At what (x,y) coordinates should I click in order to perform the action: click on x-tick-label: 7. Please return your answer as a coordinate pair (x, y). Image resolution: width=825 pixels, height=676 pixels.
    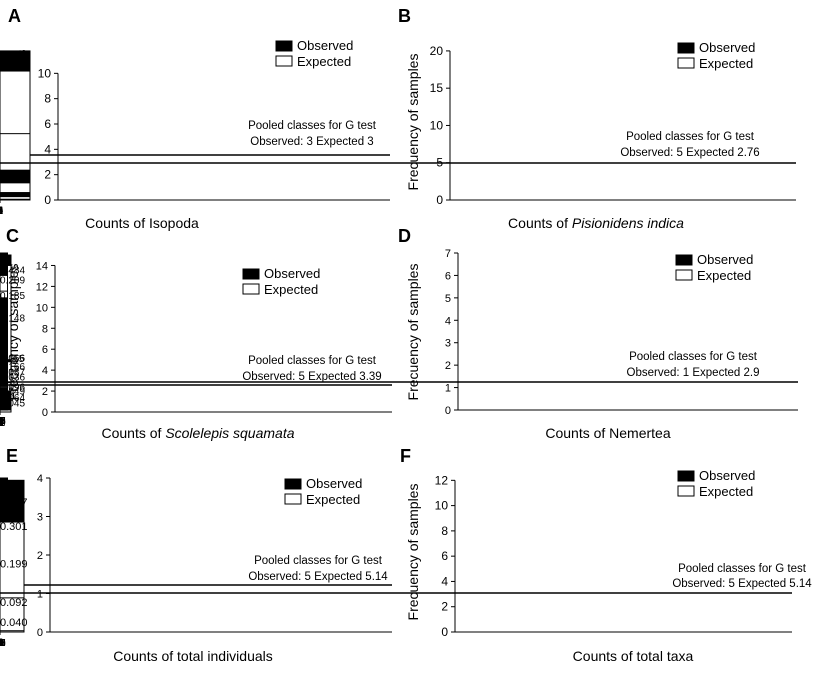
    Looking at the image, I should click on (1, 643).